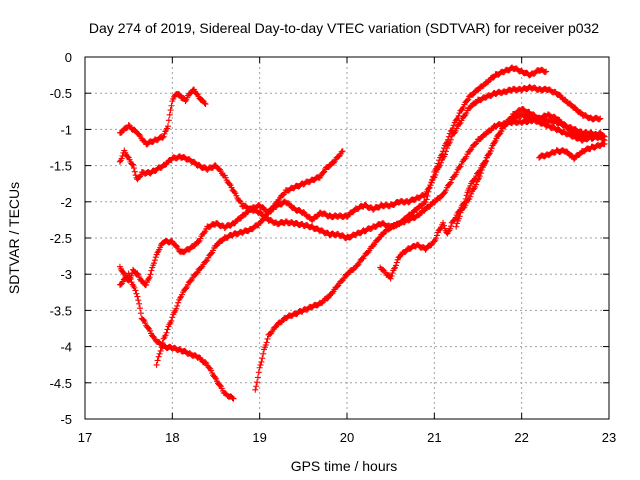  What do you see at coordinates (609, 437) in the screenshot?
I see `x-tick-label: 23` at bounding box center [609, 437].